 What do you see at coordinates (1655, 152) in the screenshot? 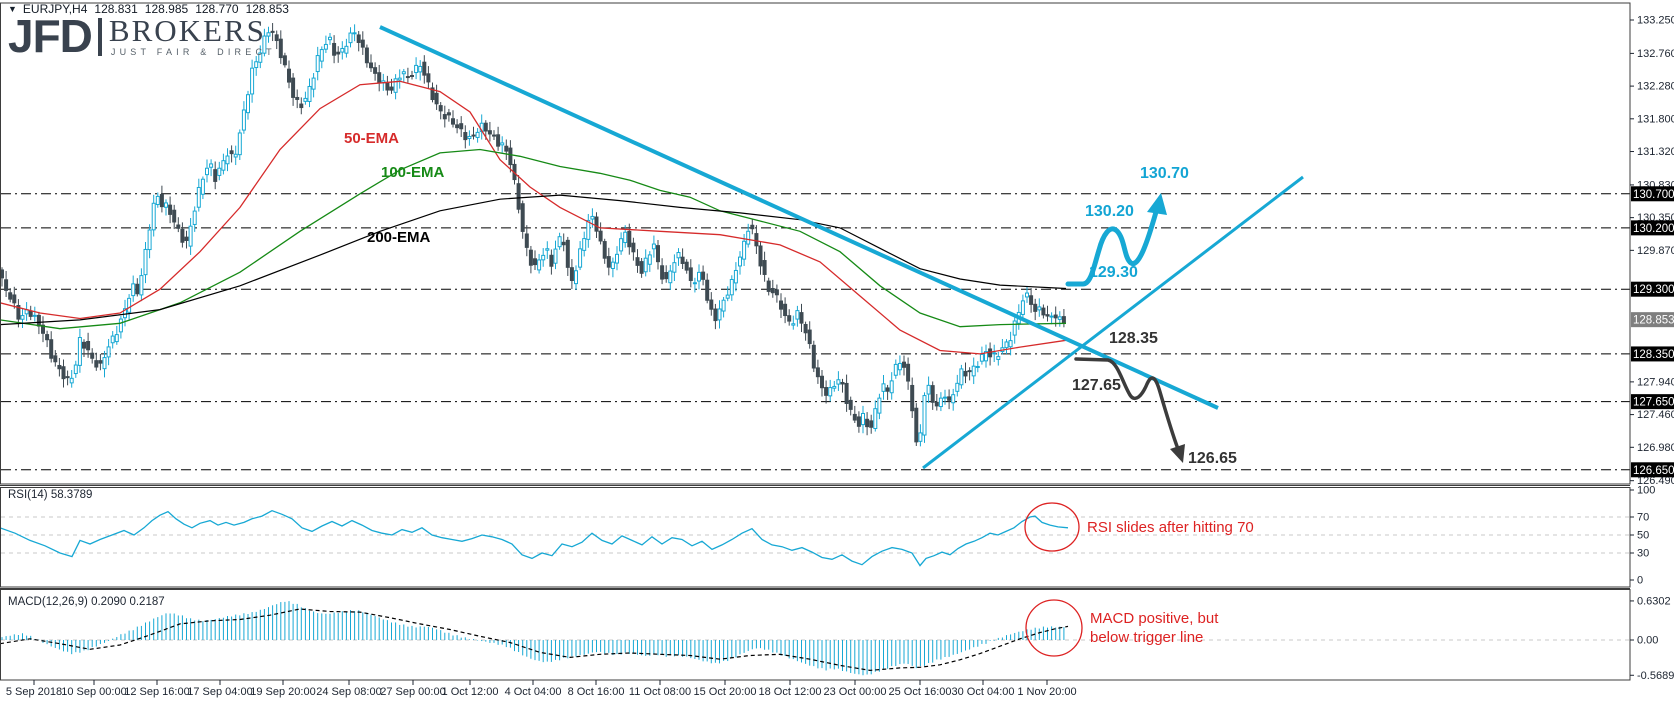
I see `svg-text: 131.320` at bounding box center [1655, 152].